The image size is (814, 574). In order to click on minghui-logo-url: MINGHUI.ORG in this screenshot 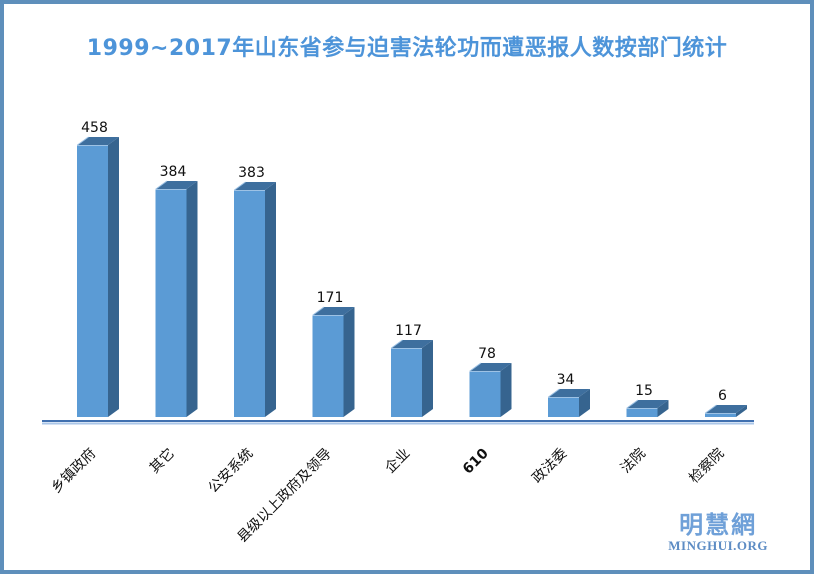, I will do `click(718, 546)`.